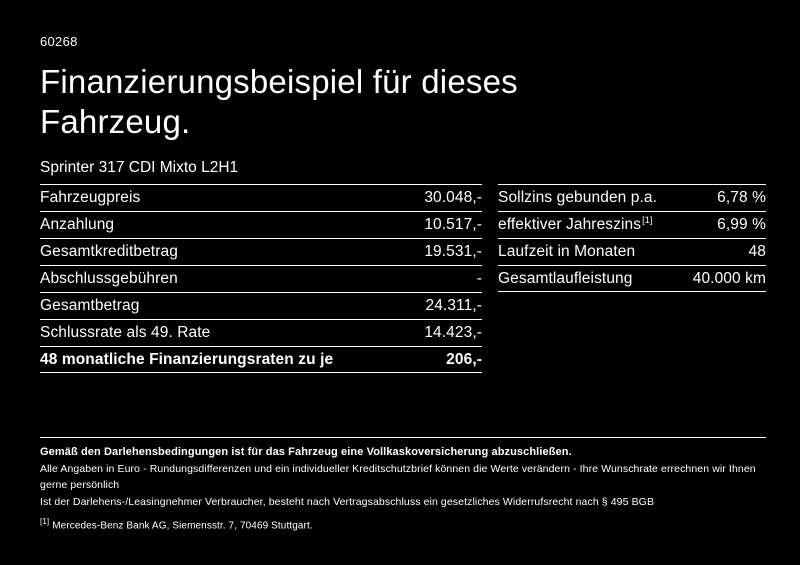 The image size is (800, 565). Describe the element at coordinates (453, 251) in the screenshot. I see `row-value: 19.531,-` at that location.